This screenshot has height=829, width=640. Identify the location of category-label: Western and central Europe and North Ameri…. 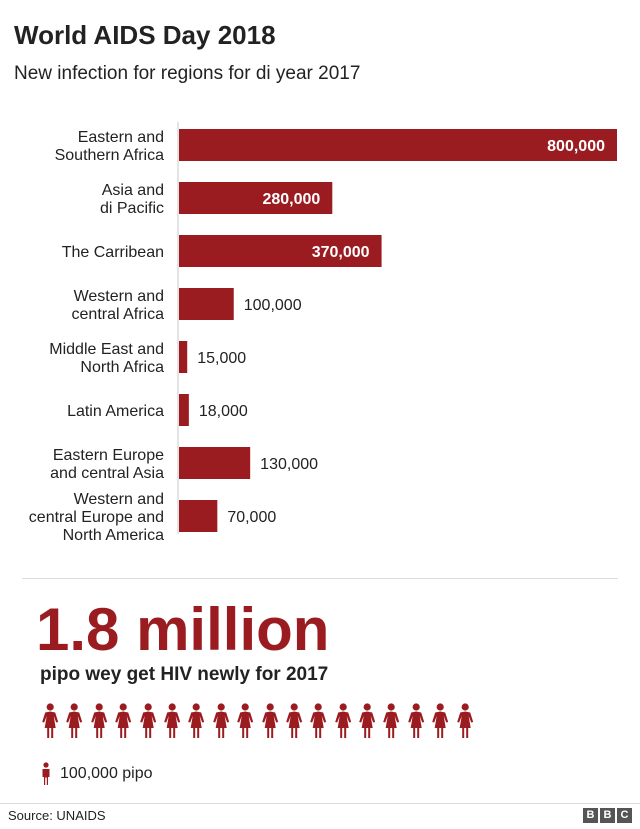
(96, 517).